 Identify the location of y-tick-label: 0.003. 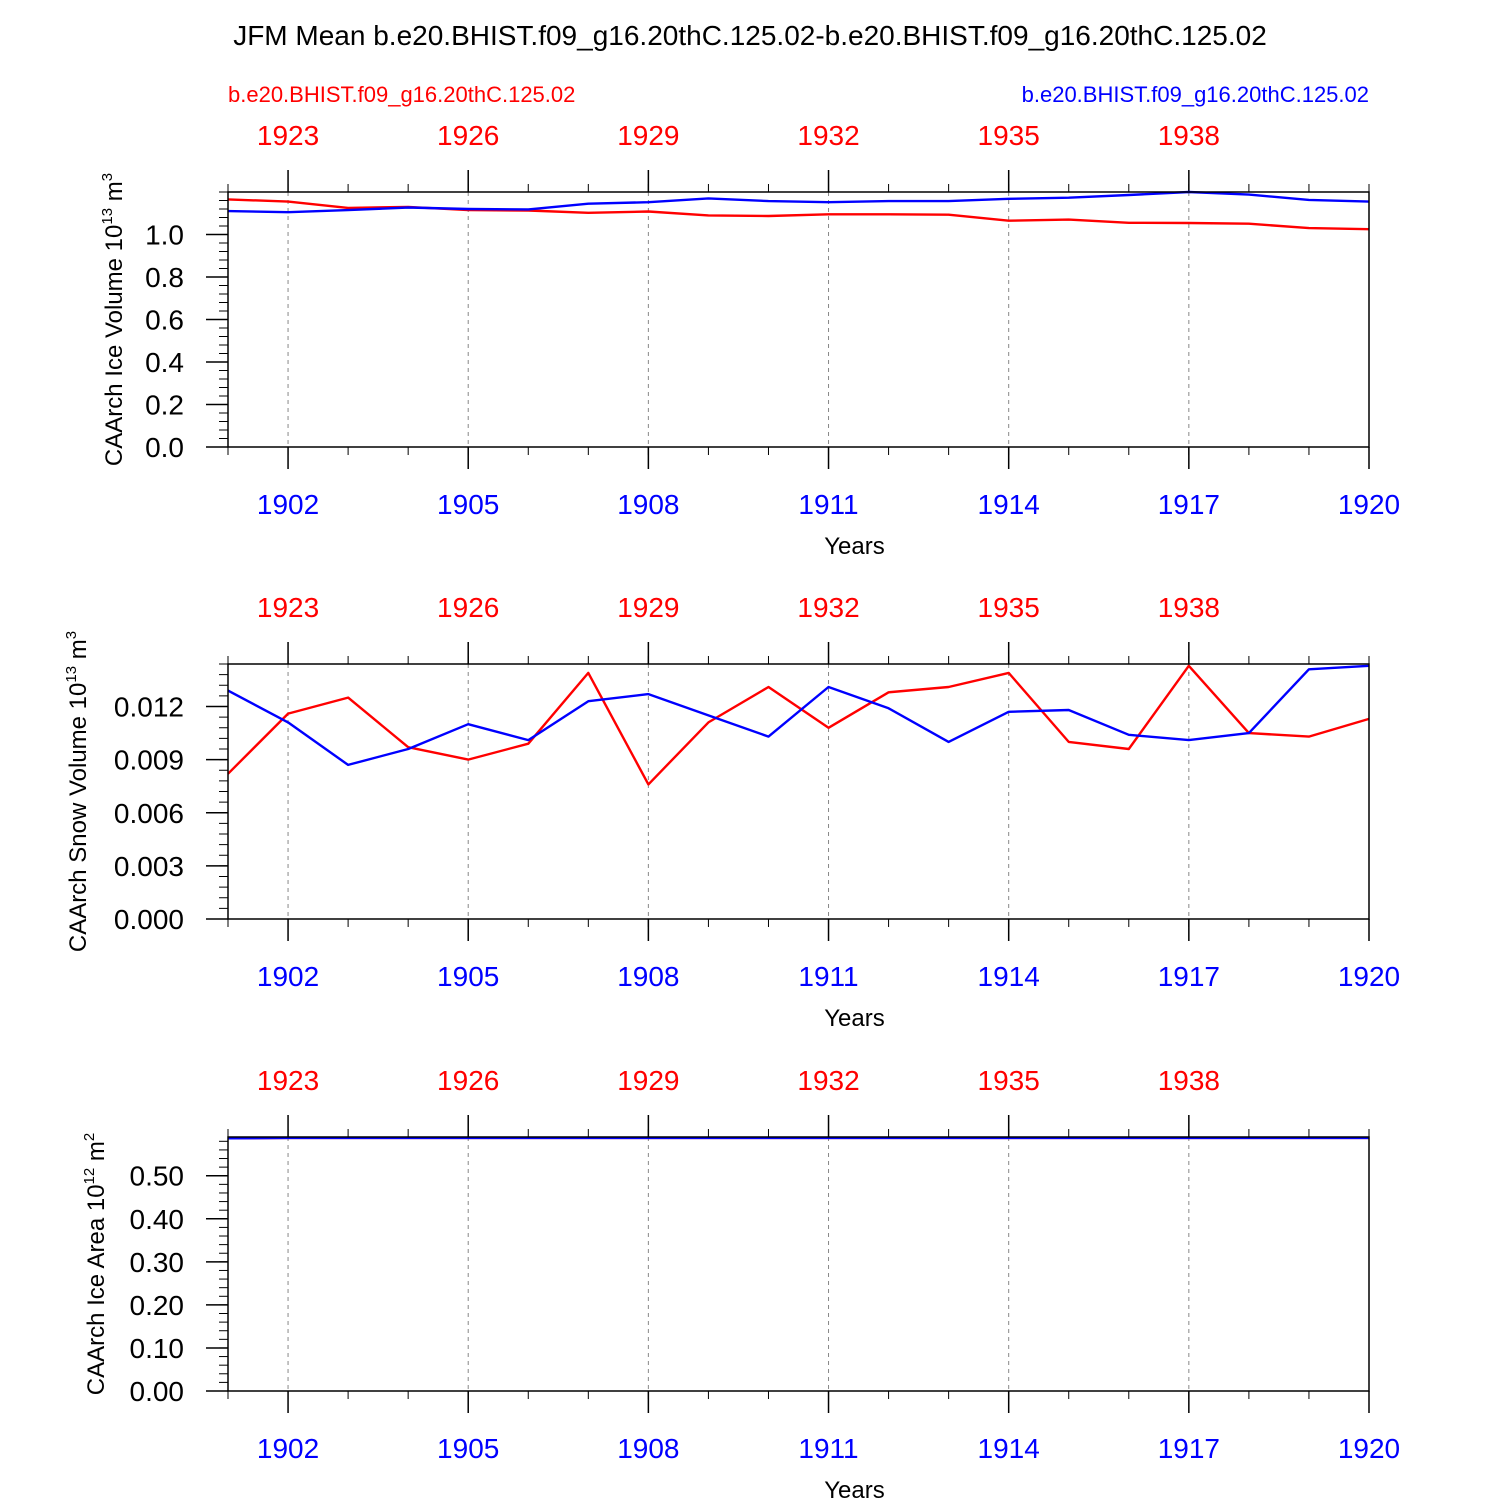
(149, 866).